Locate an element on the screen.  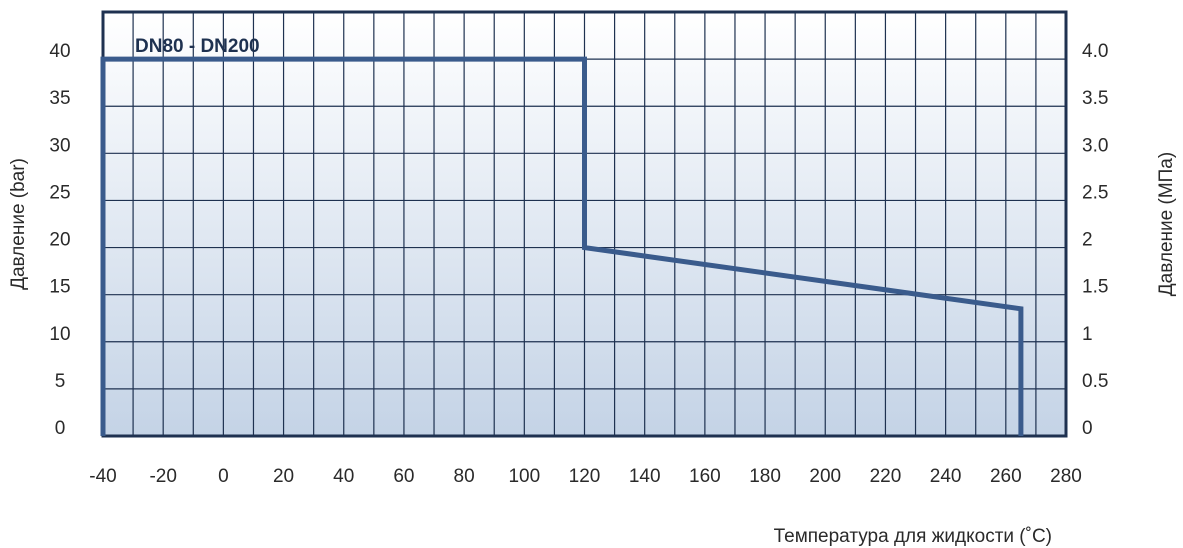
y-tick-label-left: 15 is located at coordinates (59, 287).